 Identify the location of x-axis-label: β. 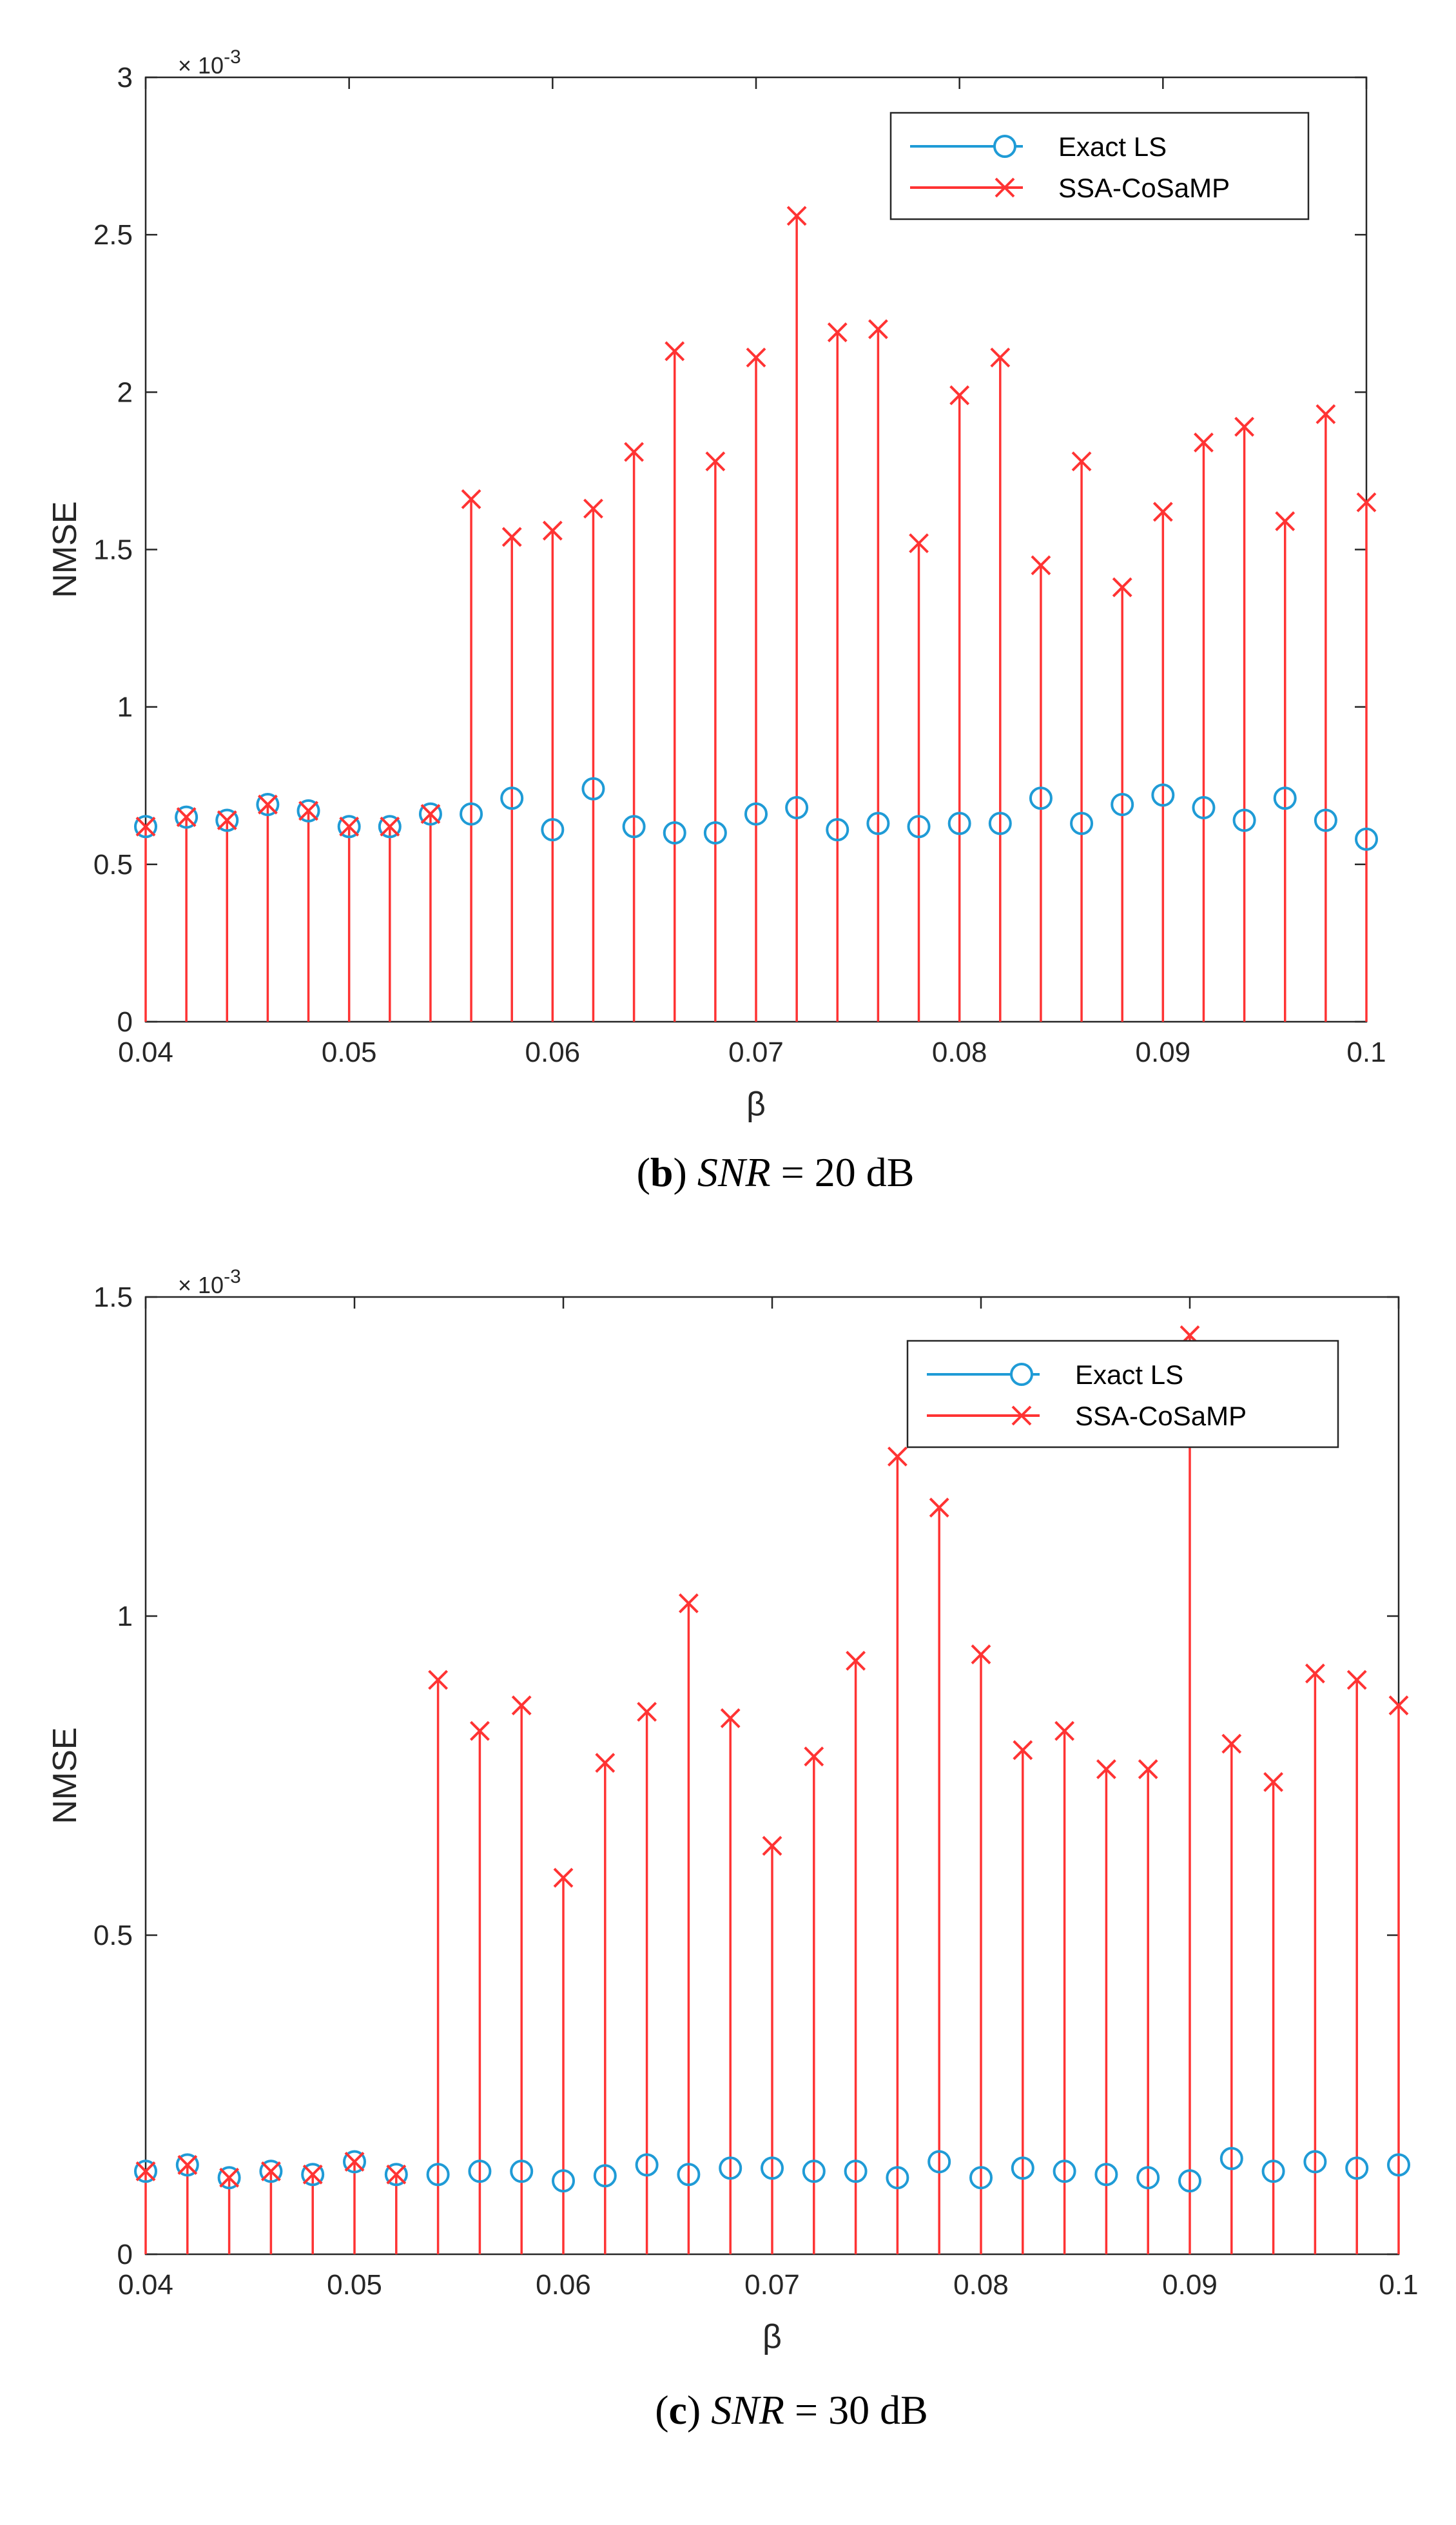
(756, 1104).